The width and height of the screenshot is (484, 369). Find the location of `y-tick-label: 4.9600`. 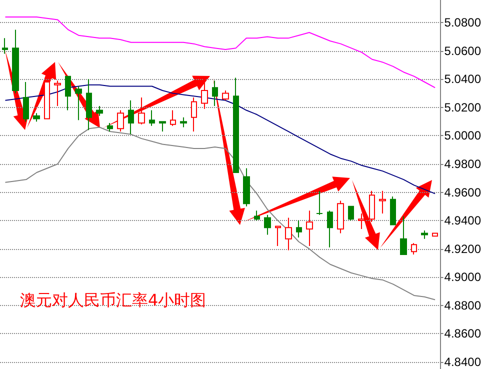

y-tick-label: 4.9600 is located at coordinates (463, 192).